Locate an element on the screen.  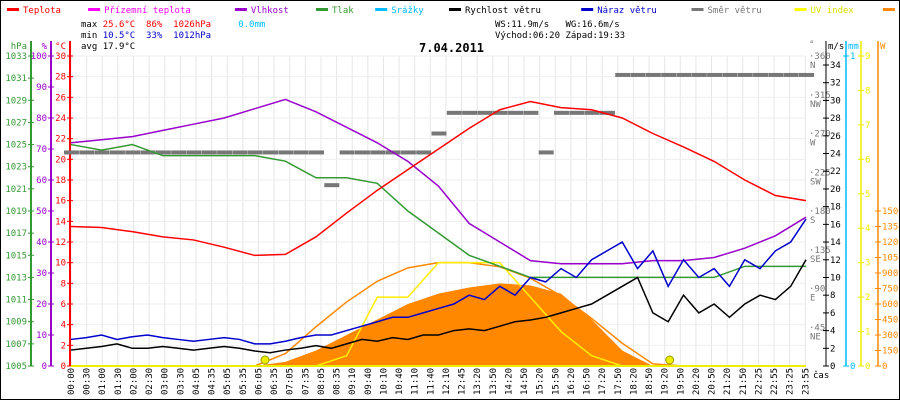
wind-tick-label: 18 is located at coordinates (835, 208).